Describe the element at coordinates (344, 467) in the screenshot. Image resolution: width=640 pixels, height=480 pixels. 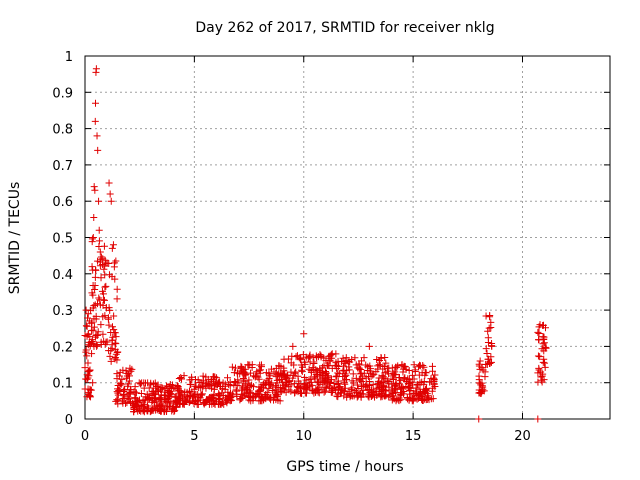
I see `x-axis-title: GPS time / hours` at that location.